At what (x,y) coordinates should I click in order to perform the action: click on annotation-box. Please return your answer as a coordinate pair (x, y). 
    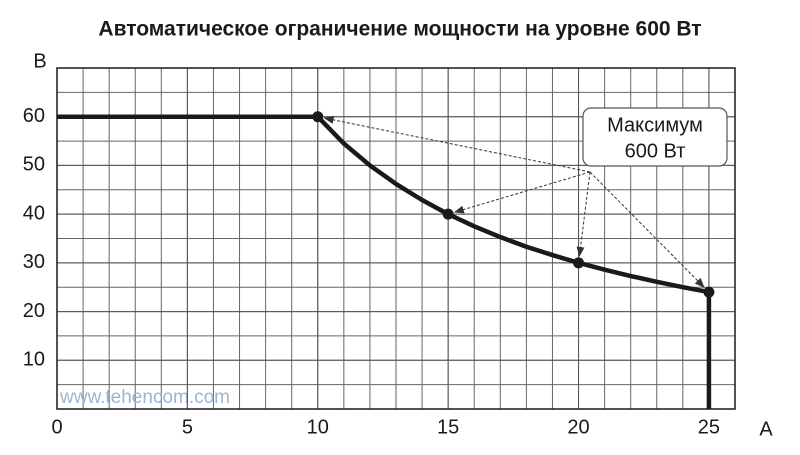
    Looking at the image, I should click on (655, 137).